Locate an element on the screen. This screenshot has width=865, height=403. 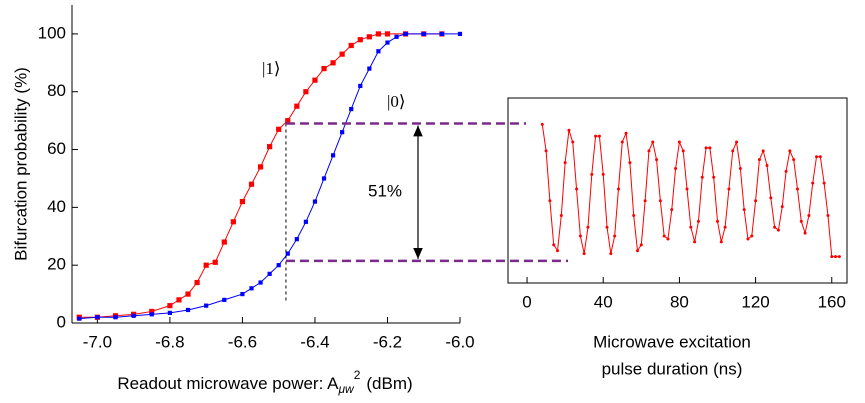
x-label-sub: μw is located at coordinates (346, 389).